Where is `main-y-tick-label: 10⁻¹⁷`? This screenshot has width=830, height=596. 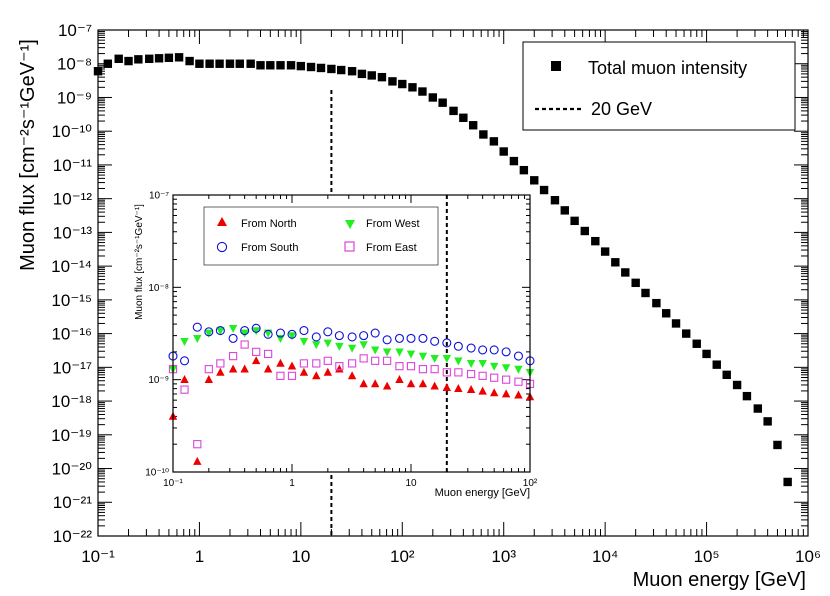
main-y-tick-label: 10⁻¹⁷ is located at coordinates (72, 367).